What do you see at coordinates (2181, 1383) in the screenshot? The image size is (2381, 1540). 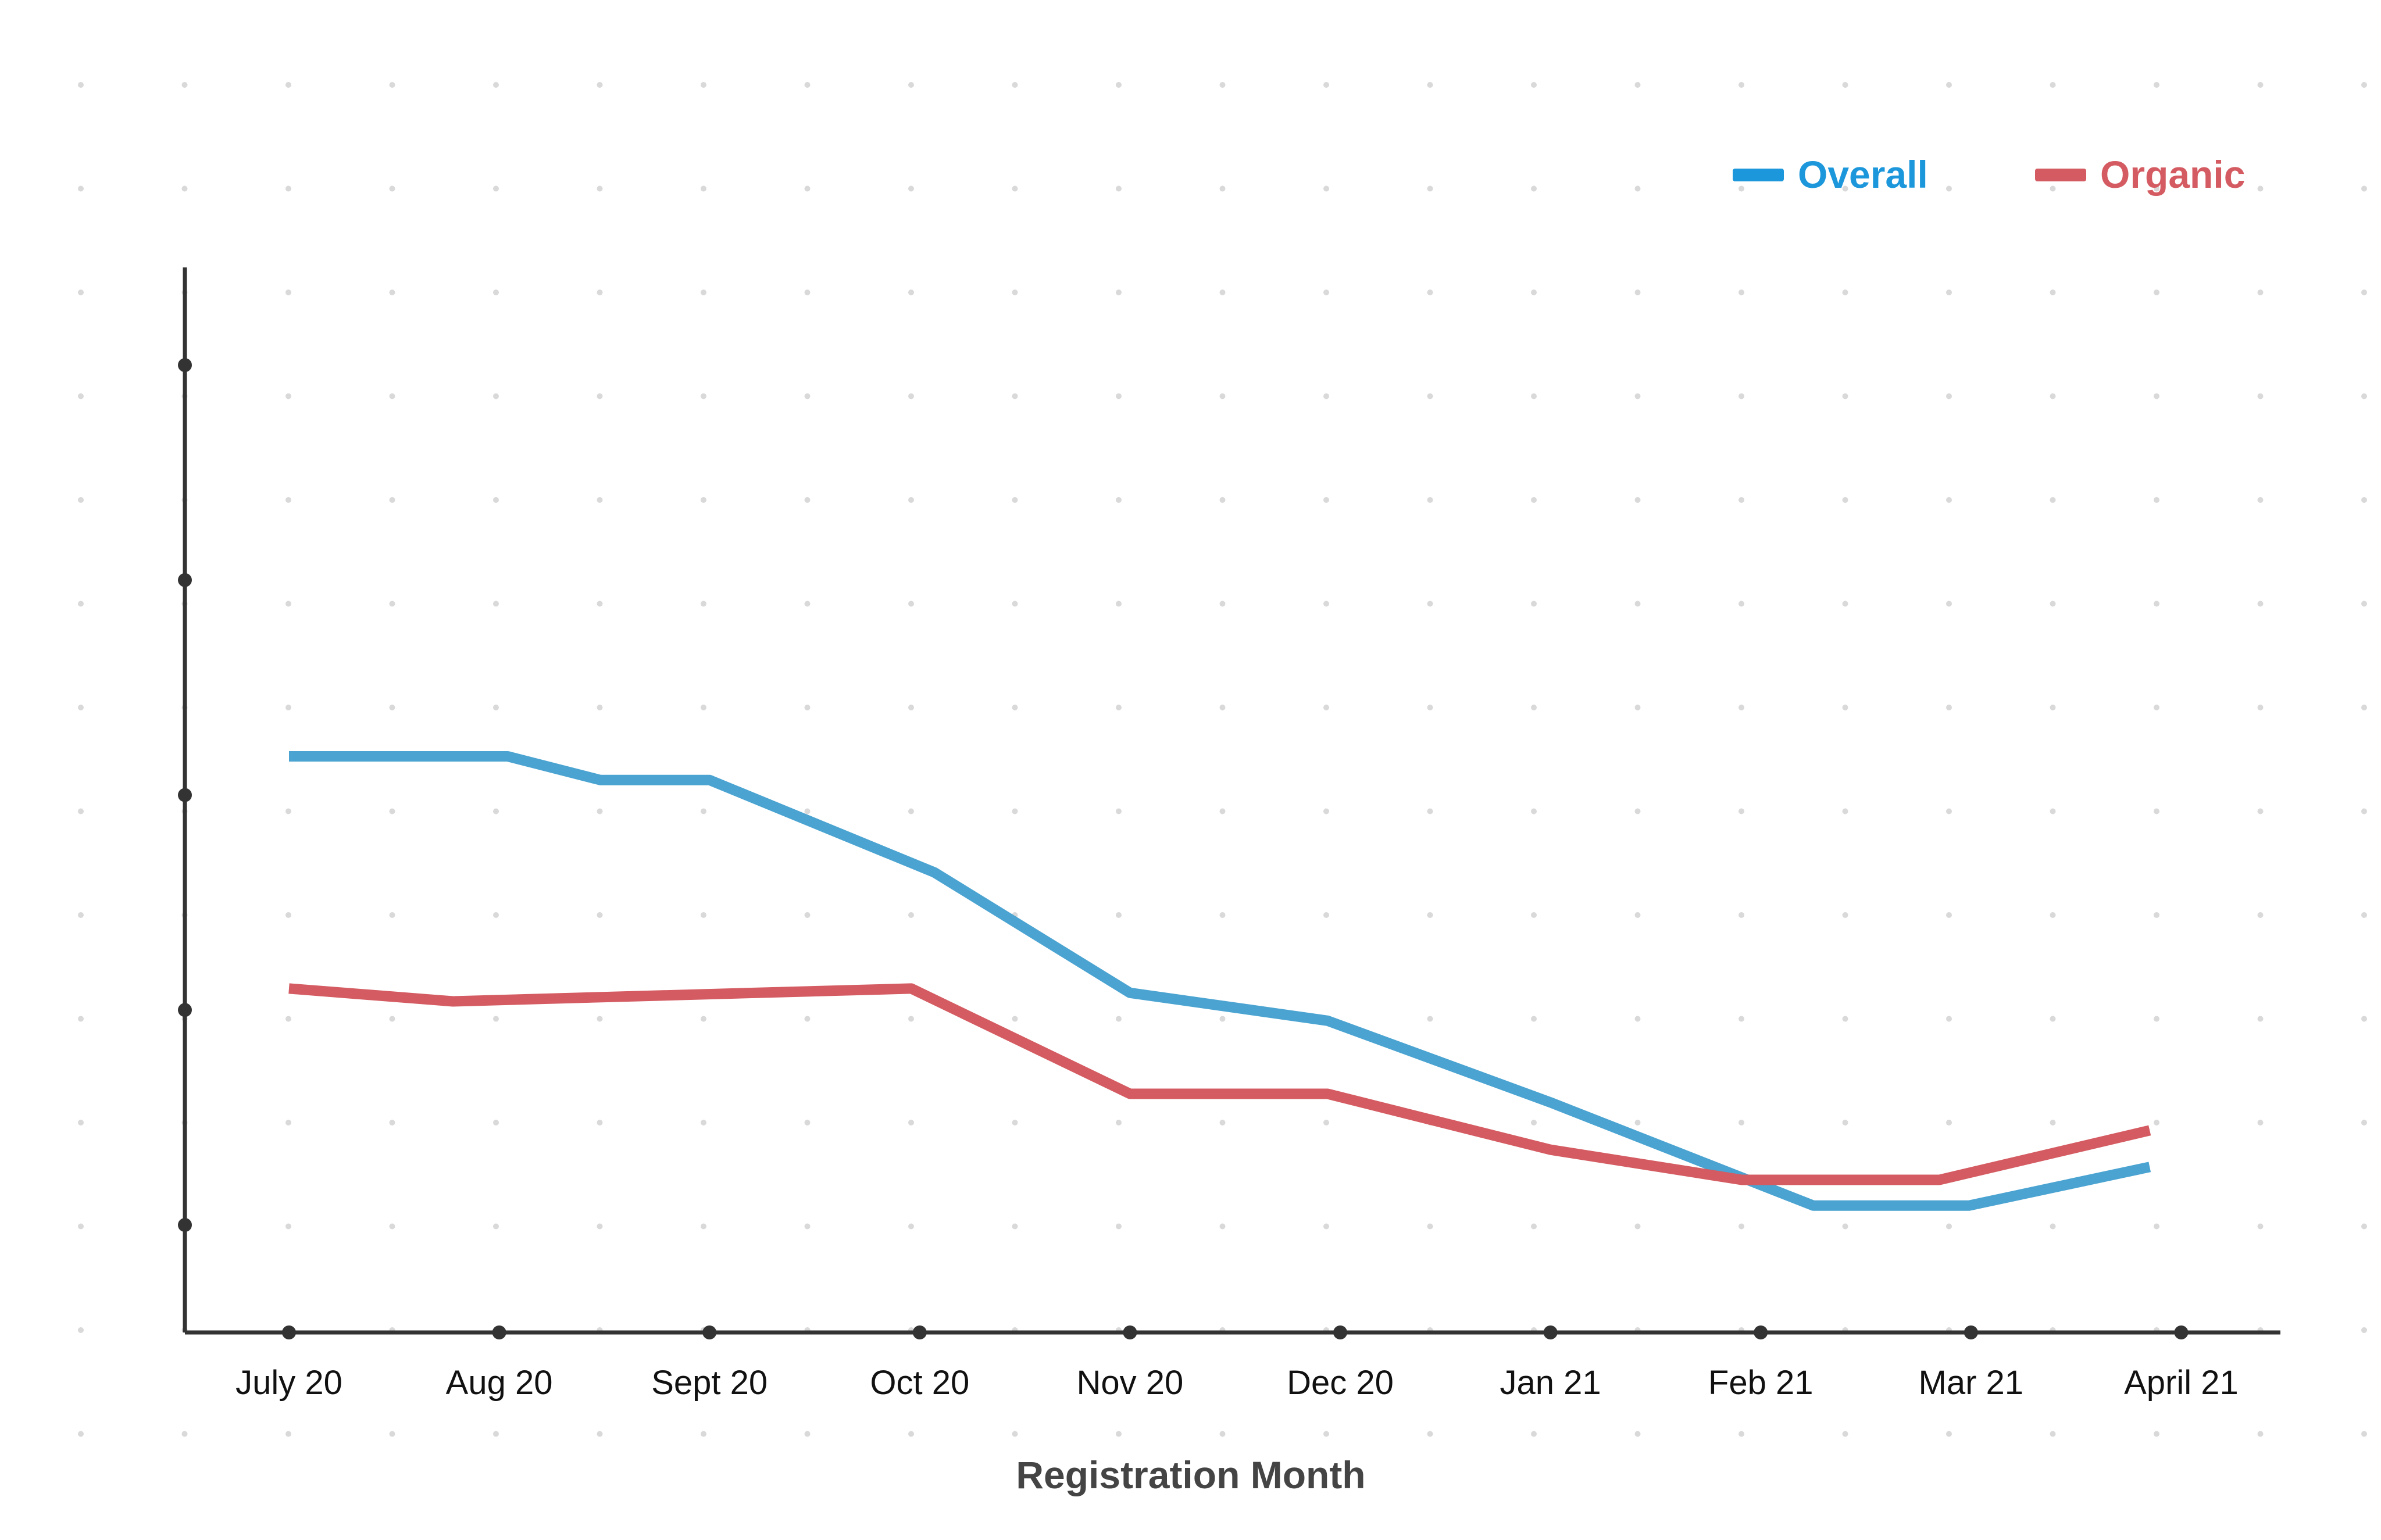 I see `x-tick-label: April 21` at bounding box center [2181, 1383].